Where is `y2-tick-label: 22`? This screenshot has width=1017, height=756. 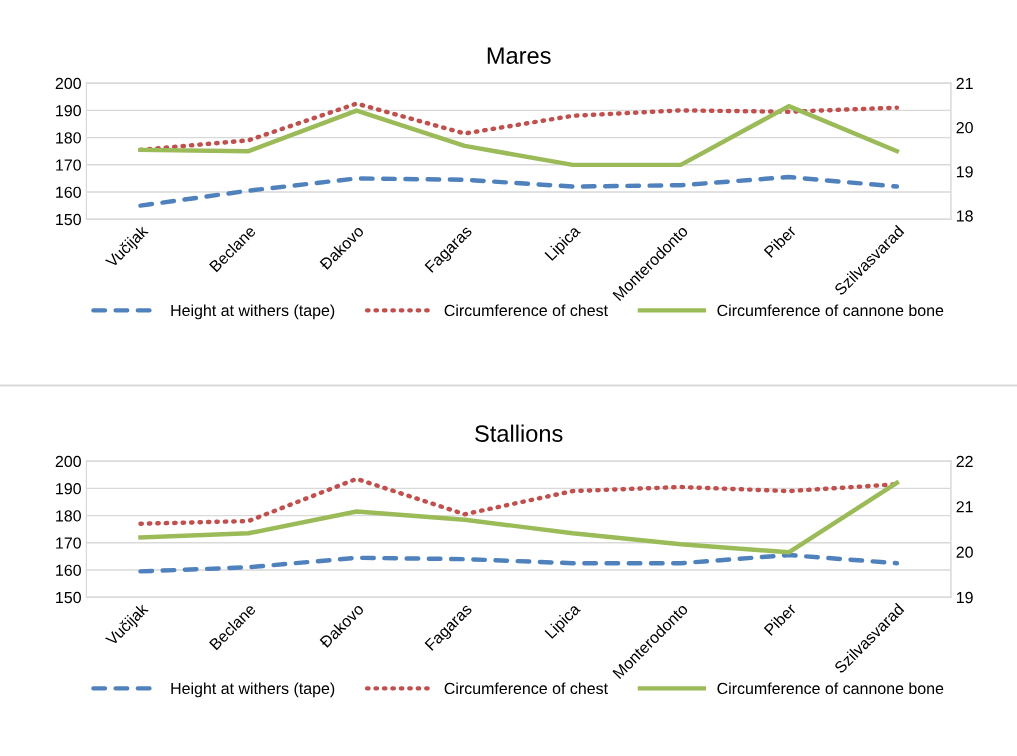
y2-tick-label: 22 is located at coordinates (964, 461).